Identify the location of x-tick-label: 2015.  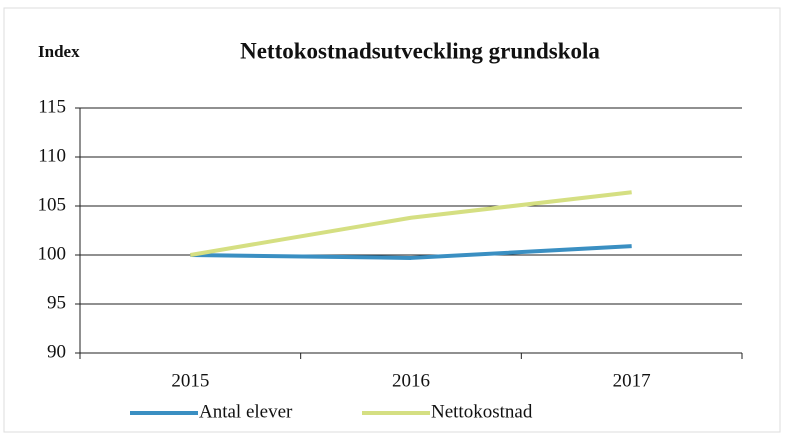
(190, 380).